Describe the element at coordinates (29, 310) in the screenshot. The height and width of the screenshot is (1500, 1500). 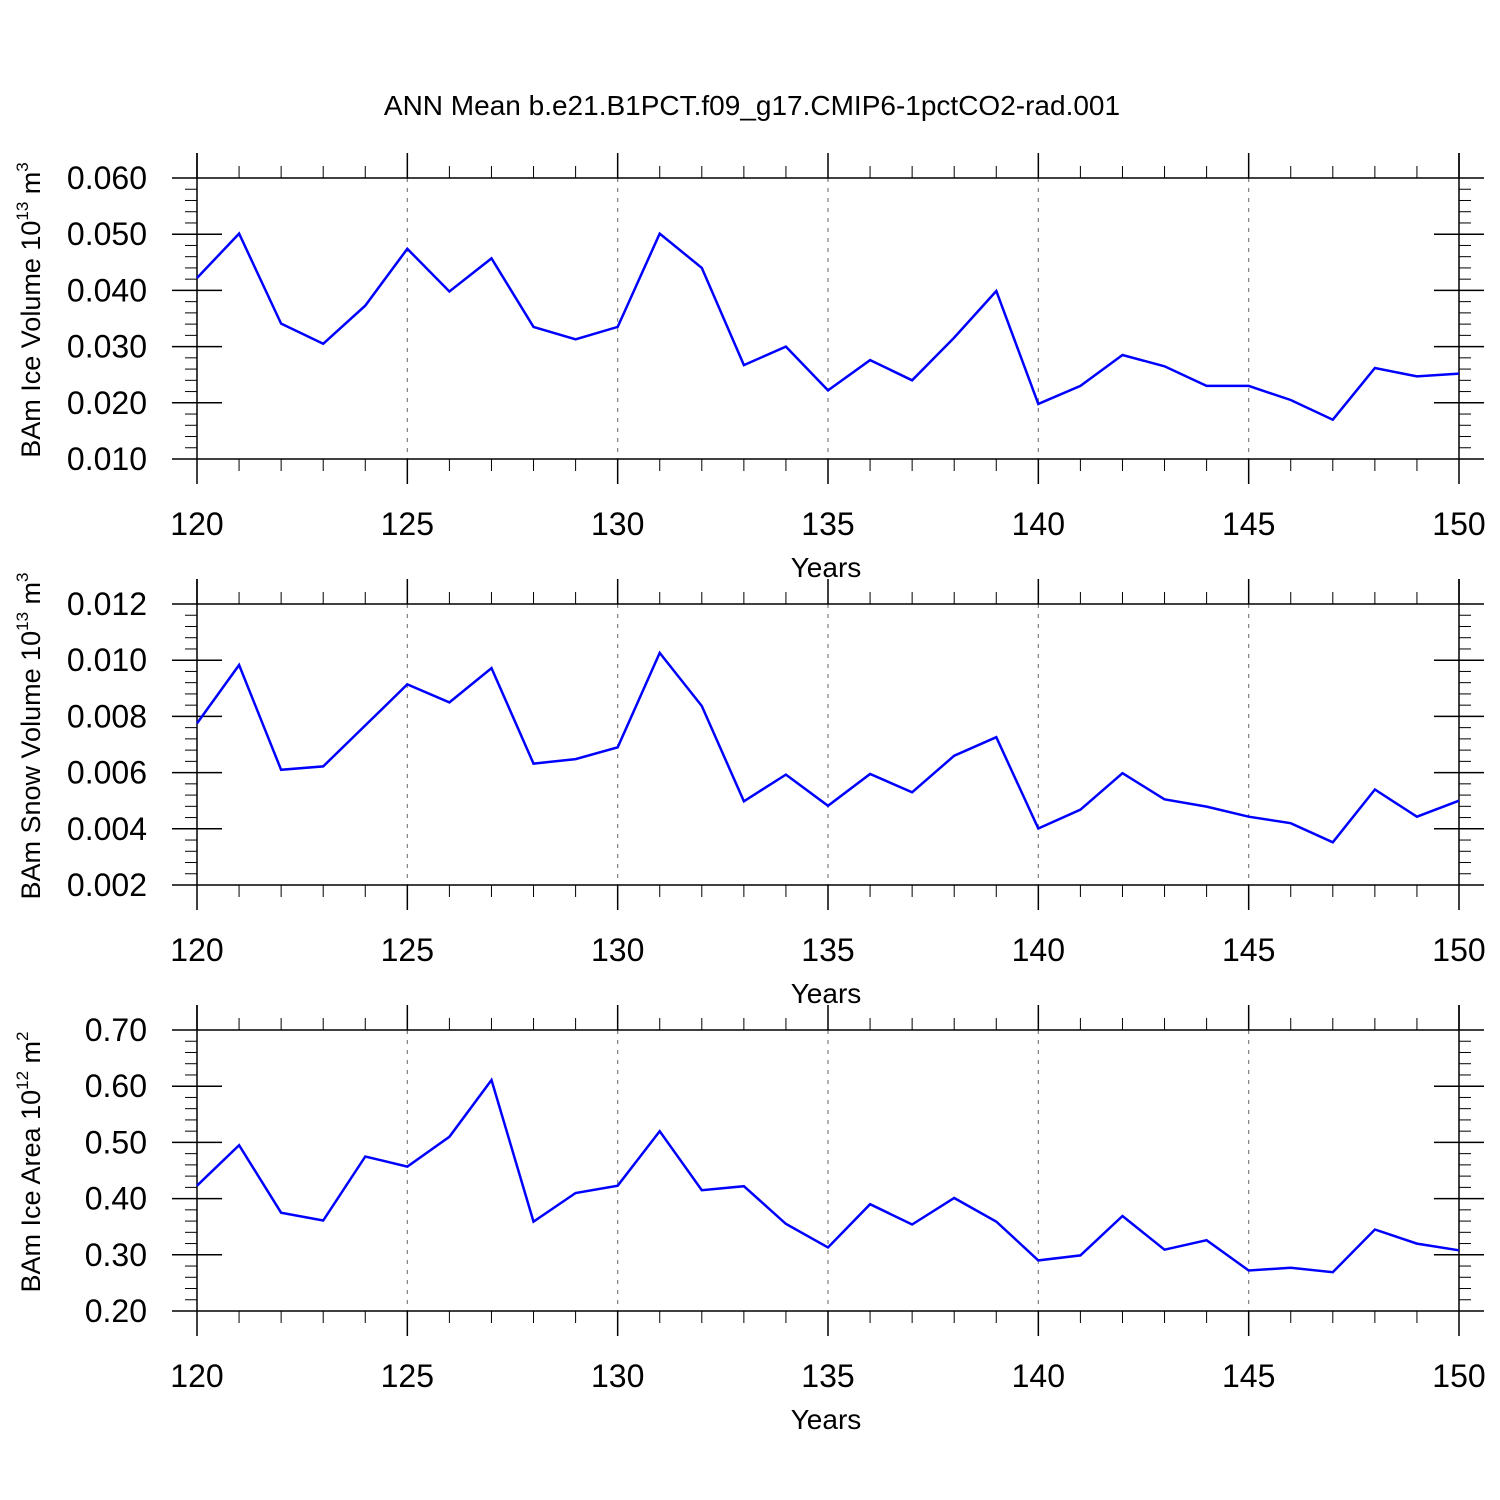
I see `y-axis-label: BAm Ice Volume 1013 m3` at that location.